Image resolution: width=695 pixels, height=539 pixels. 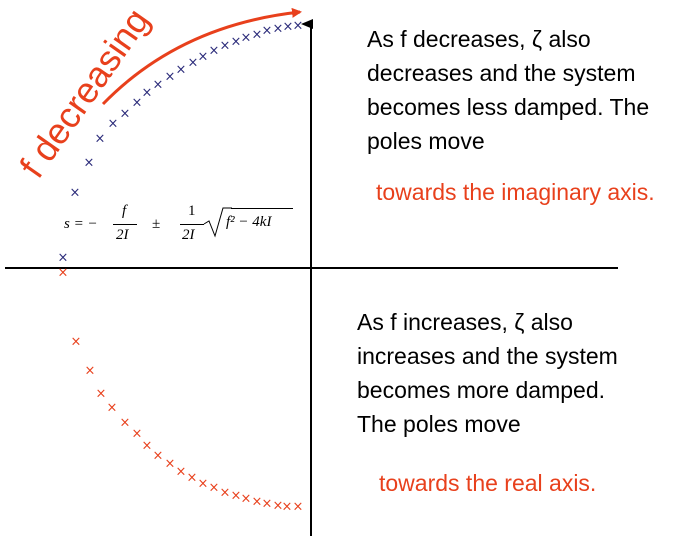 I want to click on sqrt-overline, so click(x=262, y=208).